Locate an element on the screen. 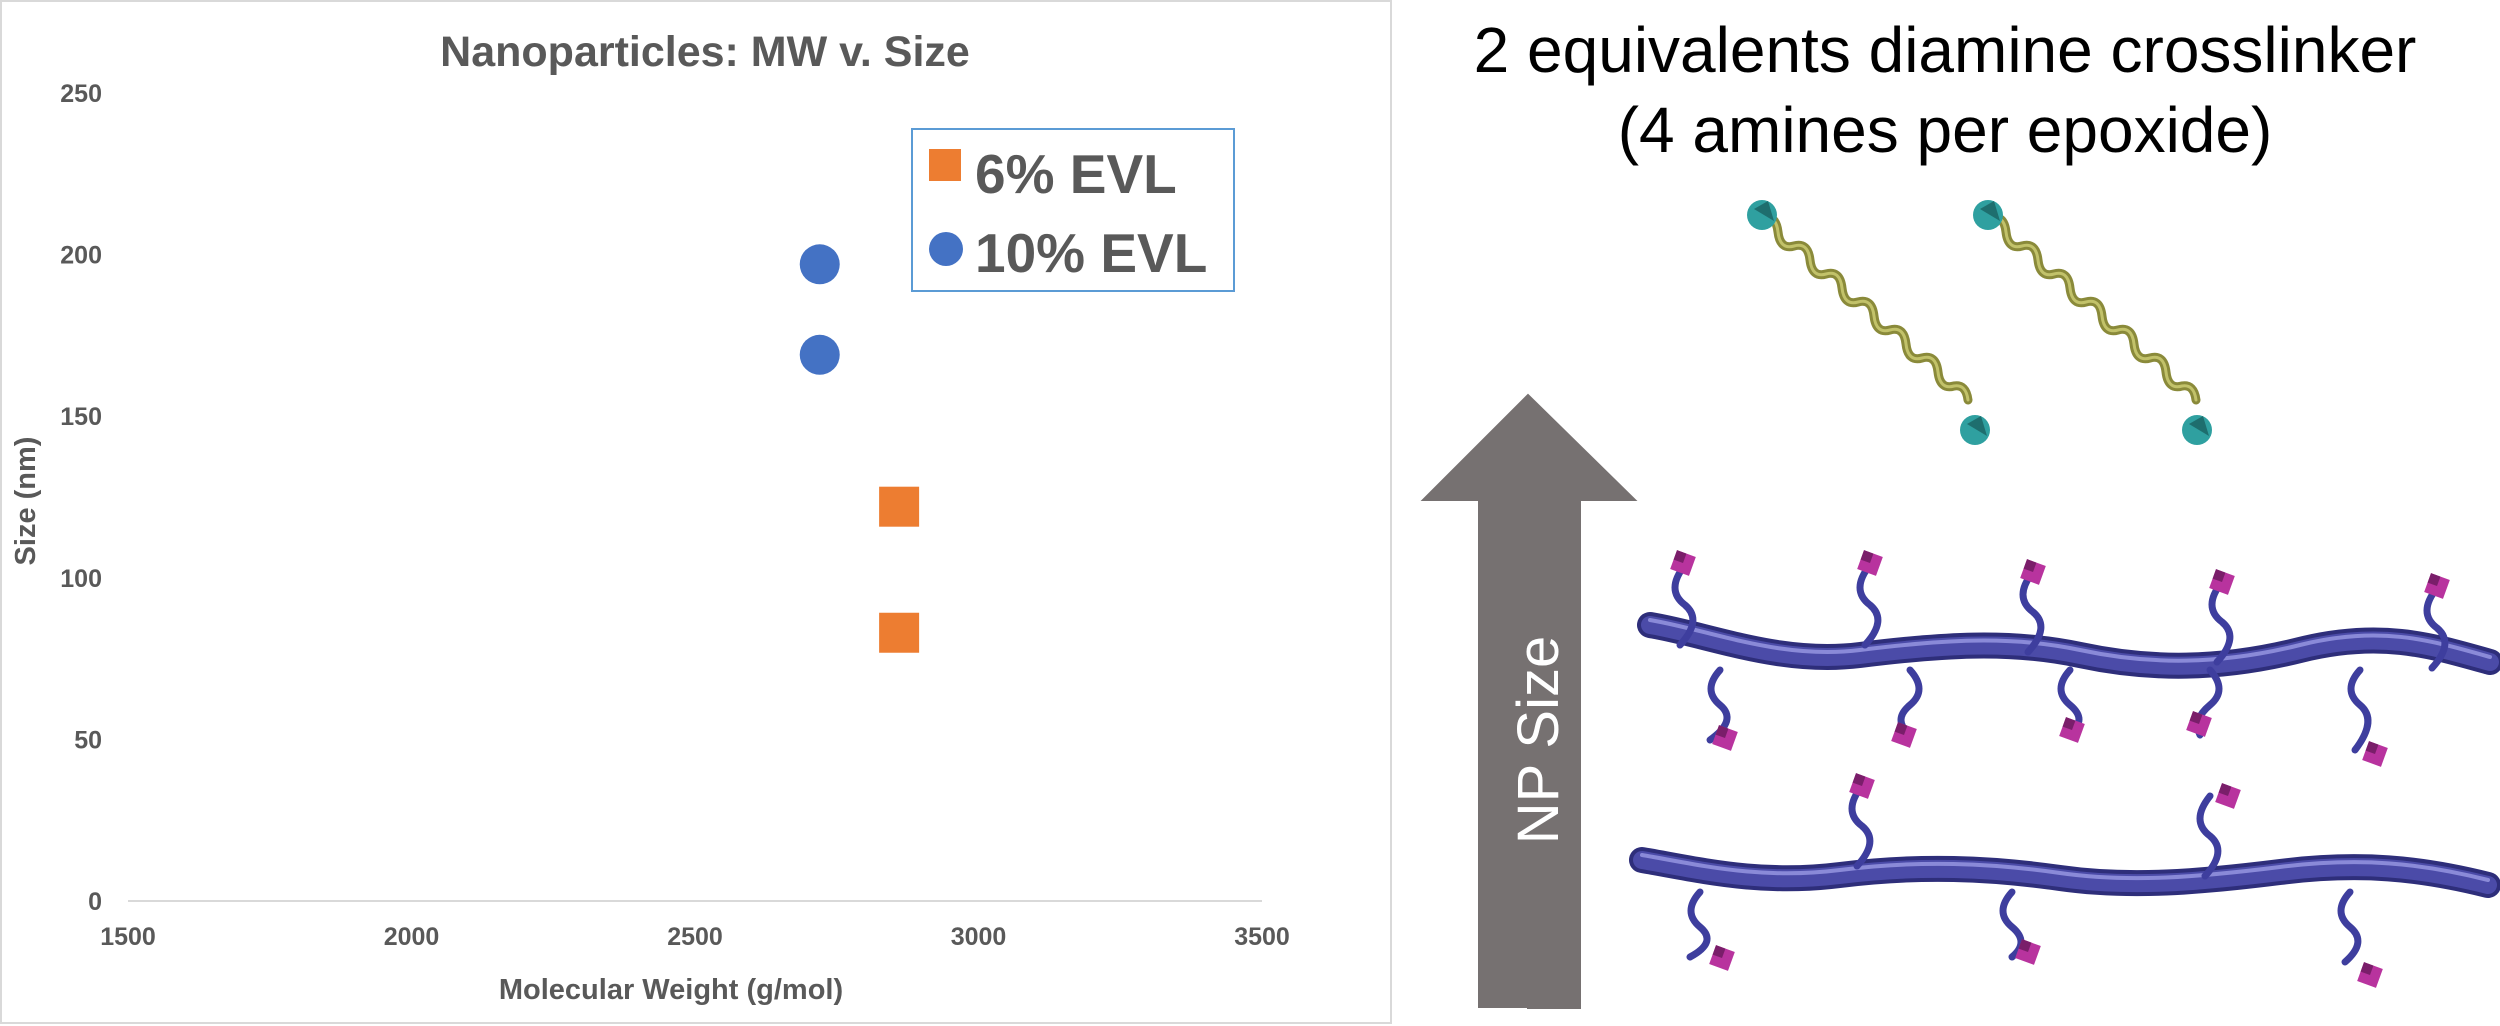 Image resolution: width=2500 pixels, height=1026 pixels. legend-marker-10-evl is located at coordinates (946, 249).